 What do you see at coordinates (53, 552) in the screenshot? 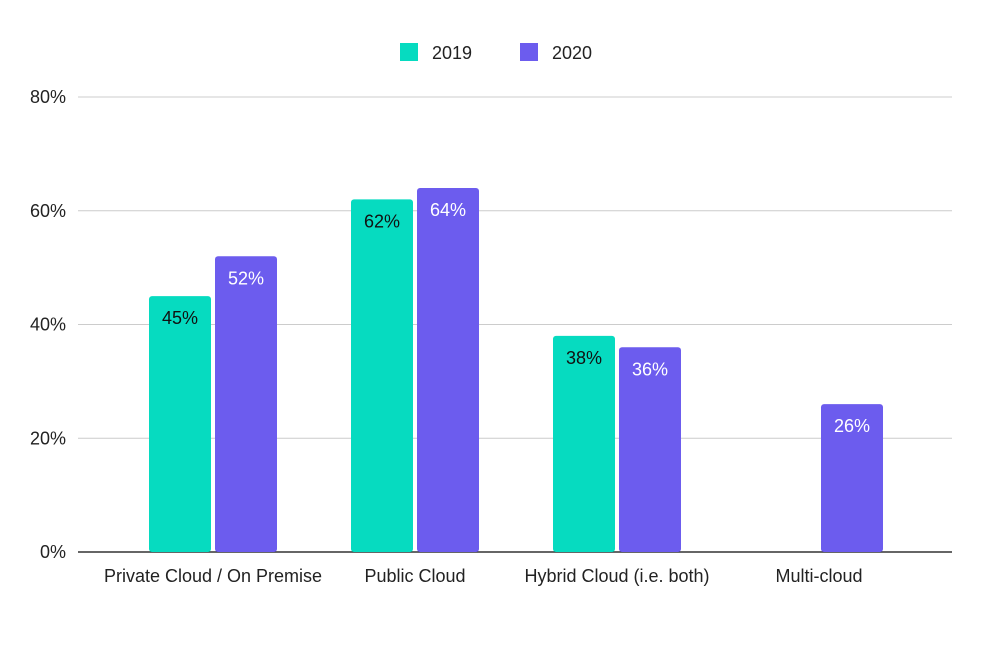
I see `y-tick-label: 0%` at bounding box center [53, 552].